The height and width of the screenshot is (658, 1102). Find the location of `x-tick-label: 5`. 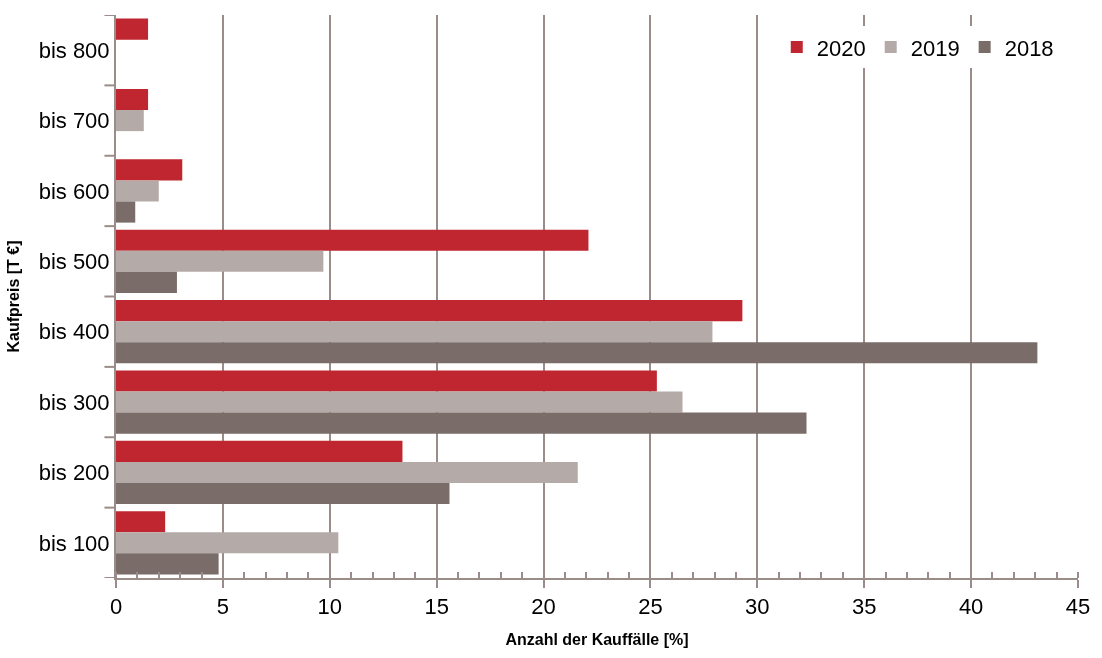

x-tick-label: 5 is located at coordinates (223, 607).